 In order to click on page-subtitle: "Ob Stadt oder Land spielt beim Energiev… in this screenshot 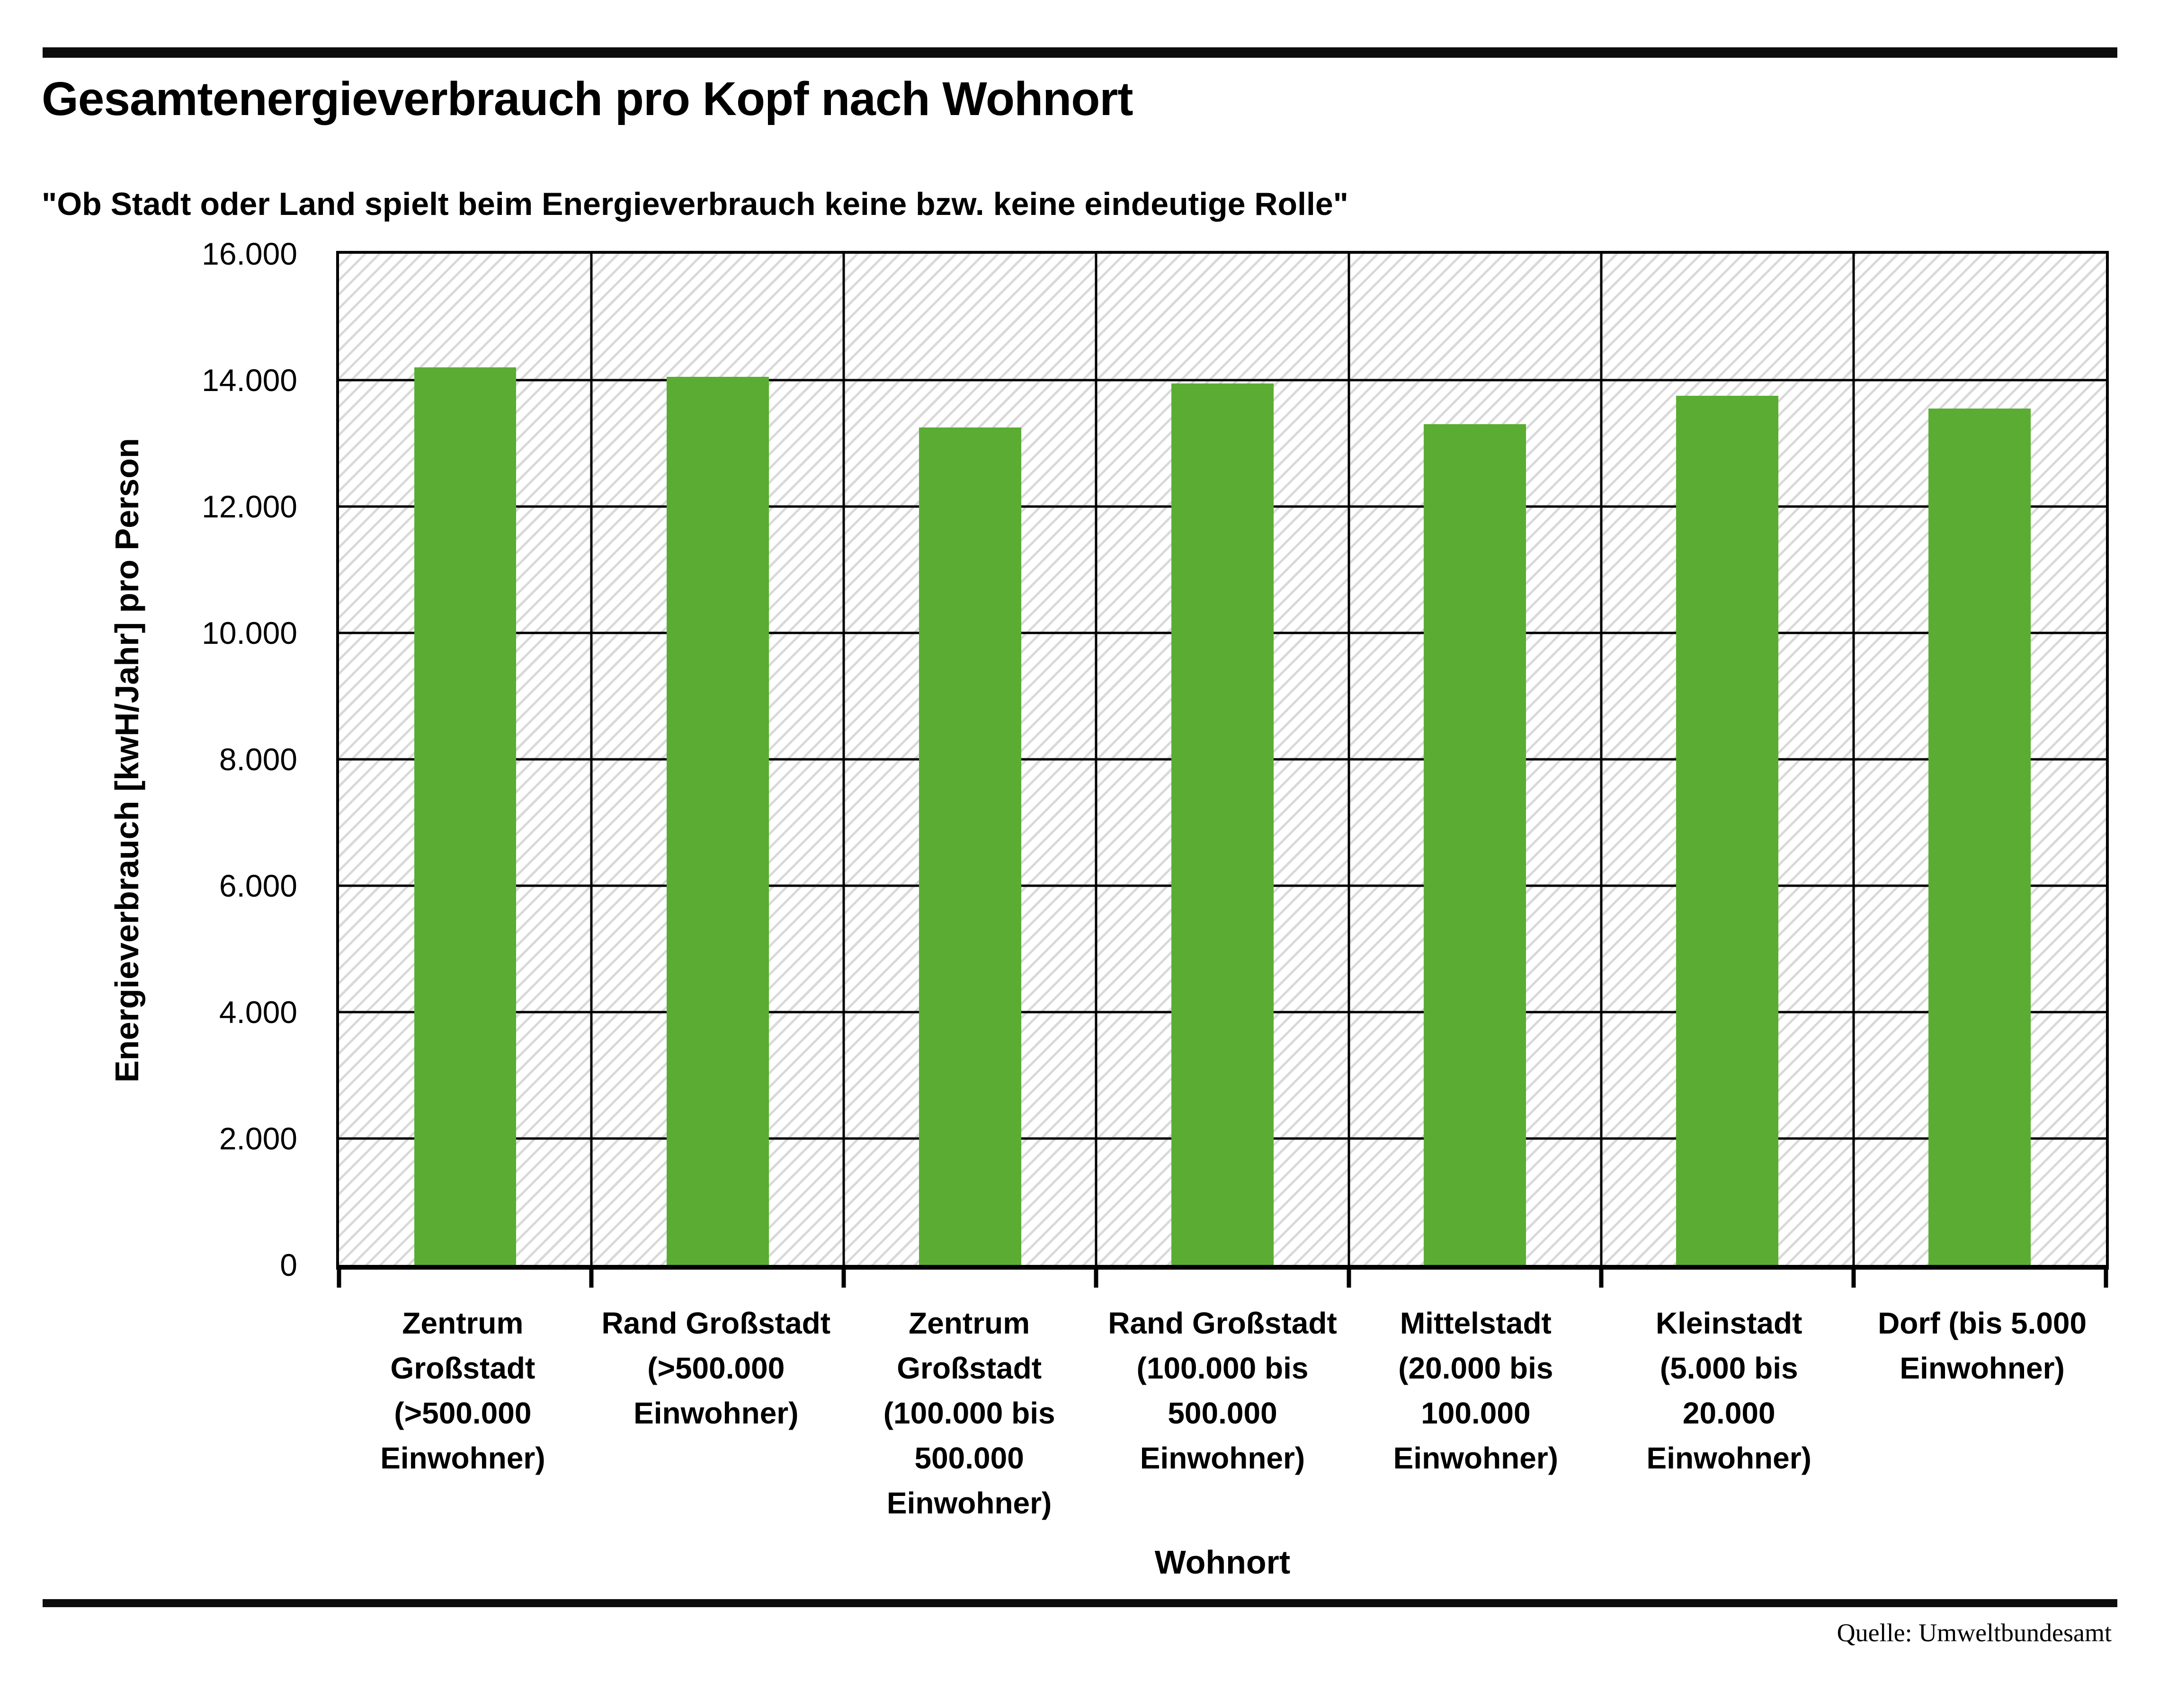, I will do `click(695, 204)`.